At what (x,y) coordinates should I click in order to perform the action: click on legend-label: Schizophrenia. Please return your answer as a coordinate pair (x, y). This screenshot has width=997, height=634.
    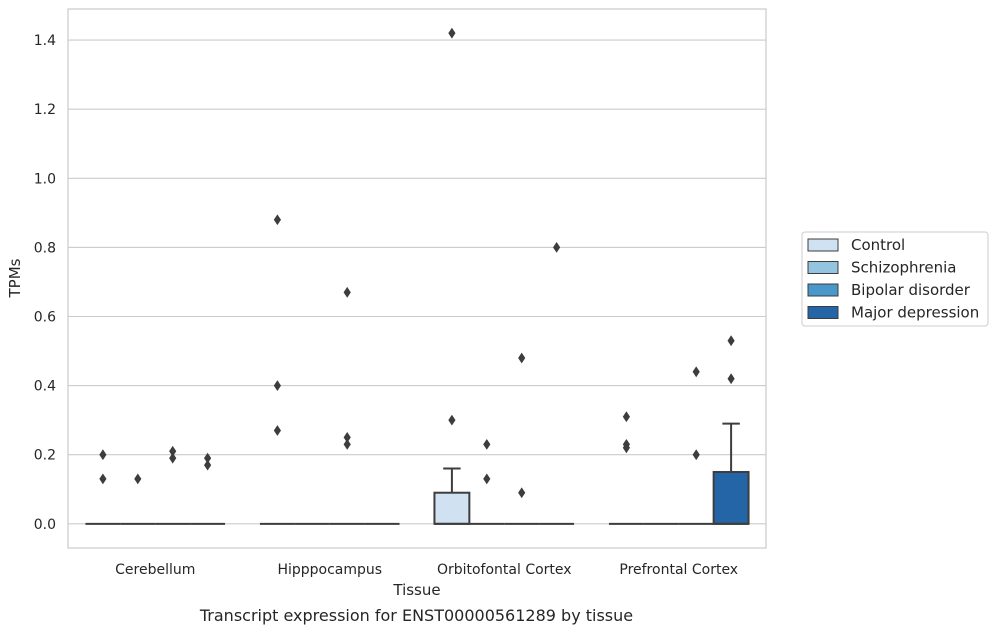
    Looking at the image, I should click on (903, 268).